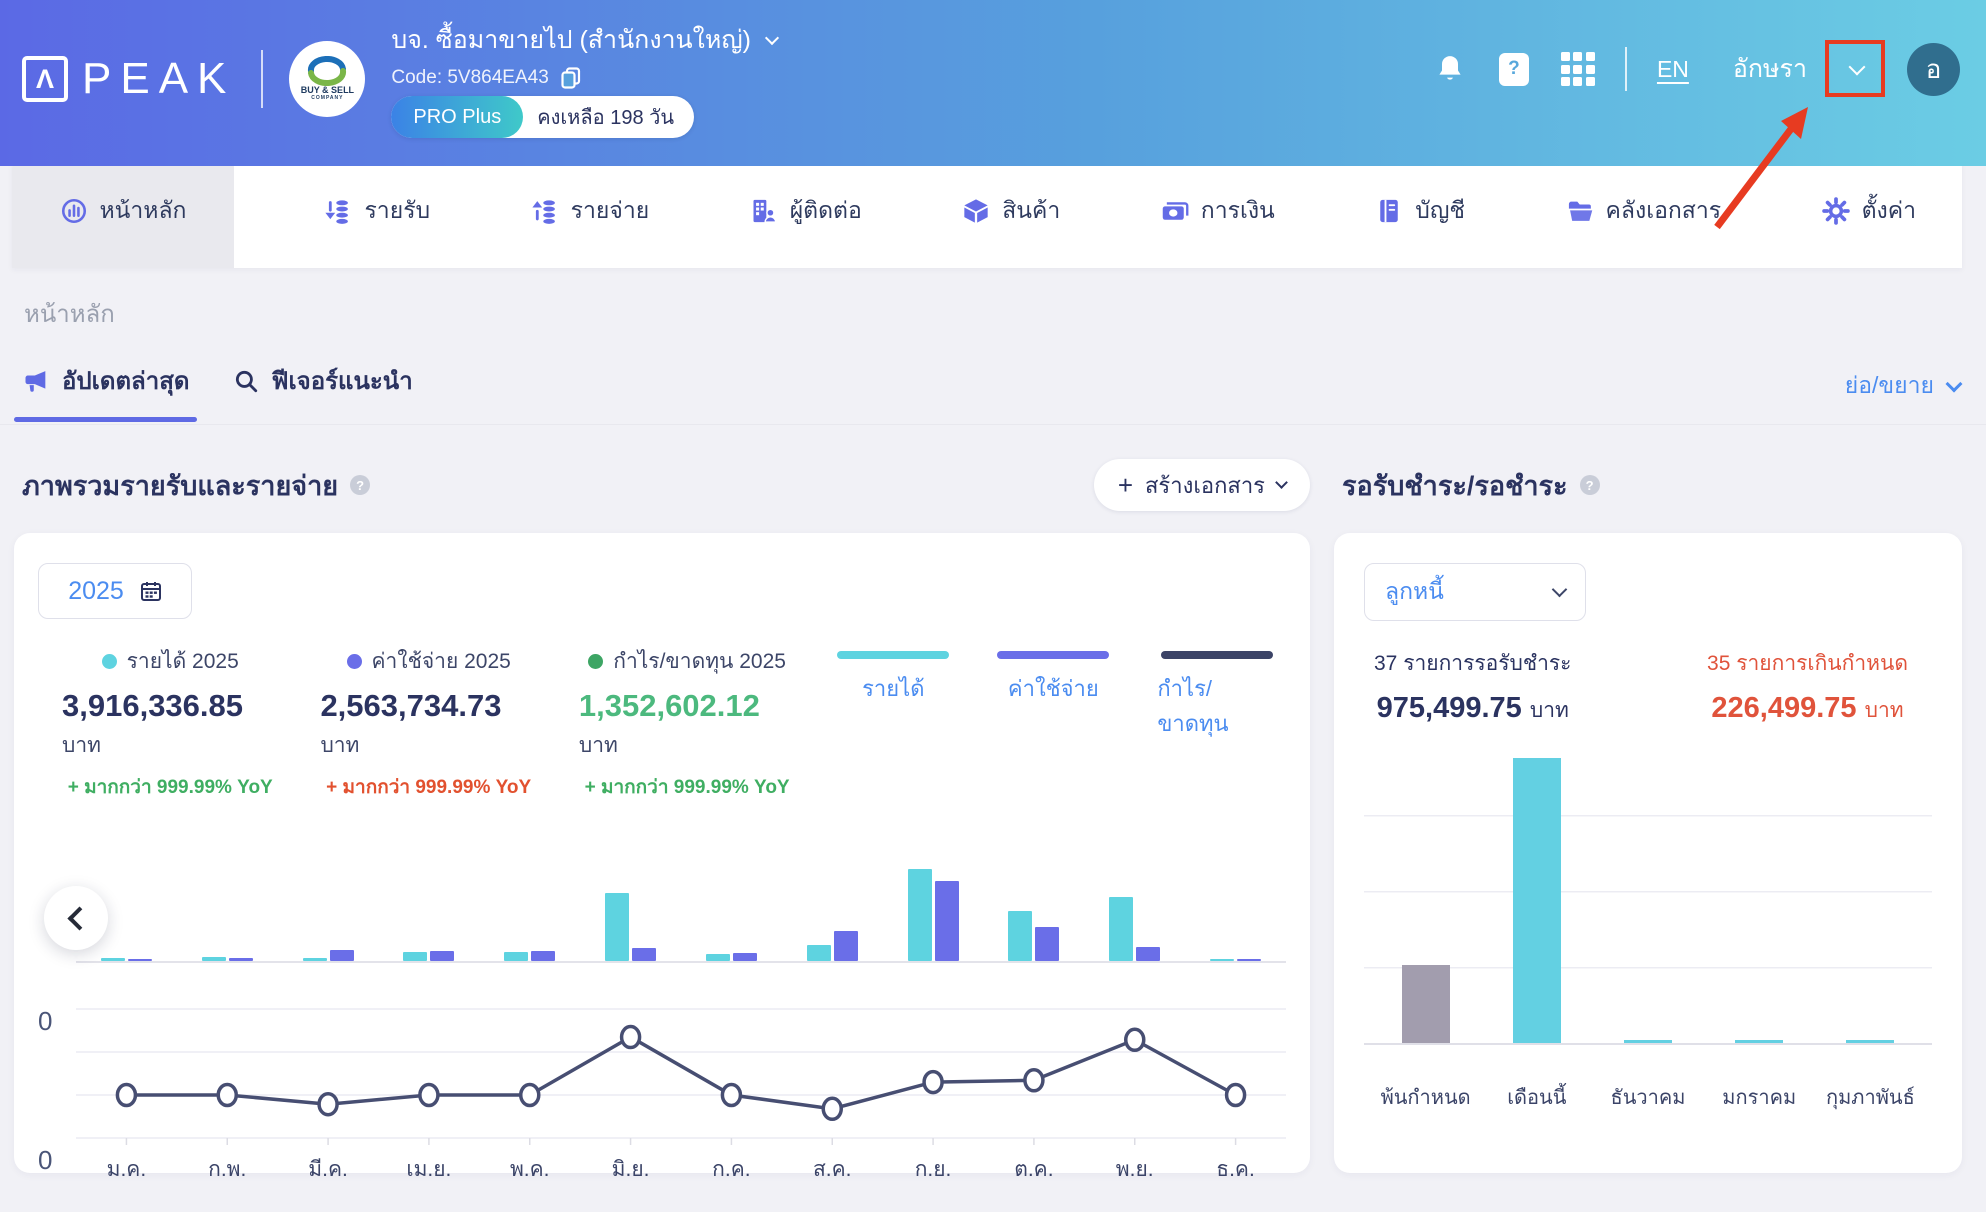  I want to click on receivable-bar-กุมภาพันธ์, so click(1870, 1041).